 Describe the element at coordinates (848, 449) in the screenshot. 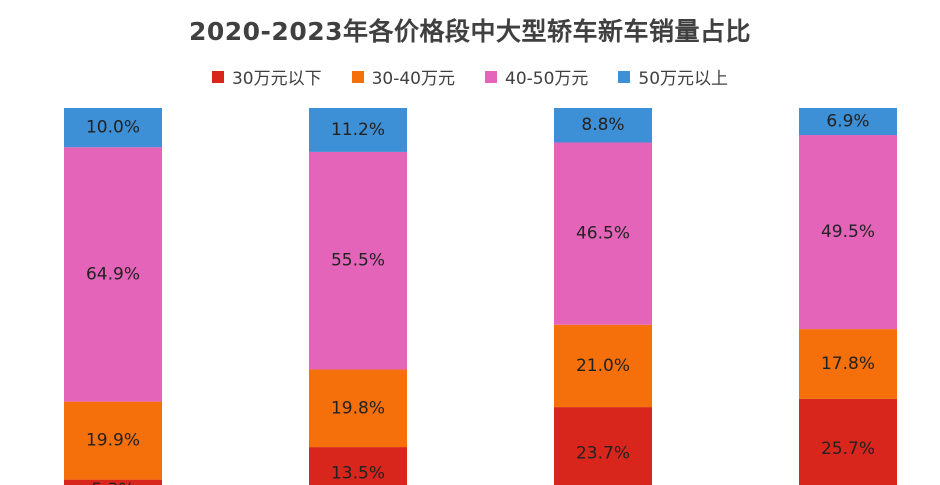

I see `data-label-under-30w-2023: 25.7%` at that location.